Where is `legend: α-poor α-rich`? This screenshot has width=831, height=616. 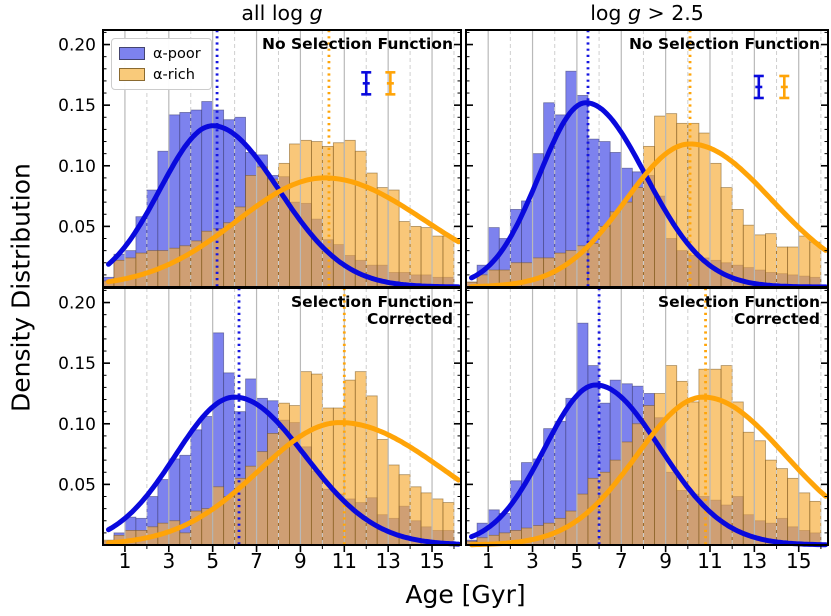
legend: α-poor α-rich is located at coordinates (161, 64).